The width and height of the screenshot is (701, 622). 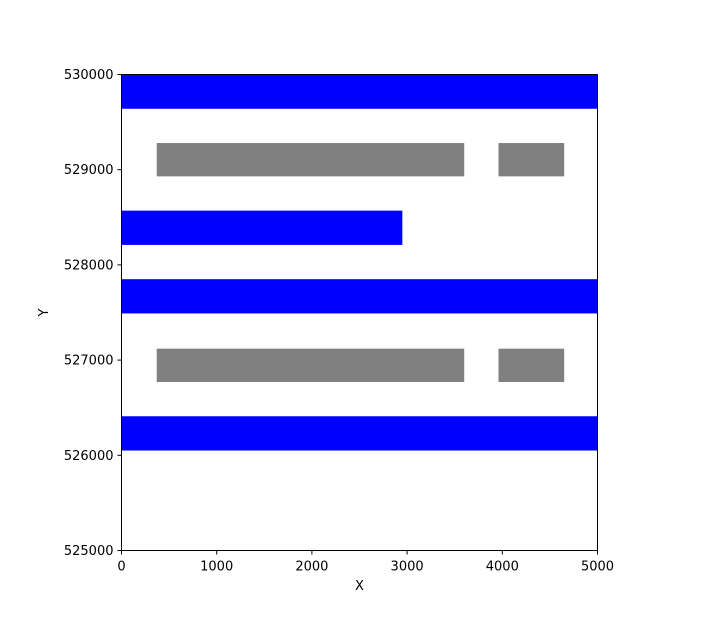 What do you see at coordinates (311, 567) in the screenshot?
I see `x-tick-label: 2000` at bounding box center [311, 567].